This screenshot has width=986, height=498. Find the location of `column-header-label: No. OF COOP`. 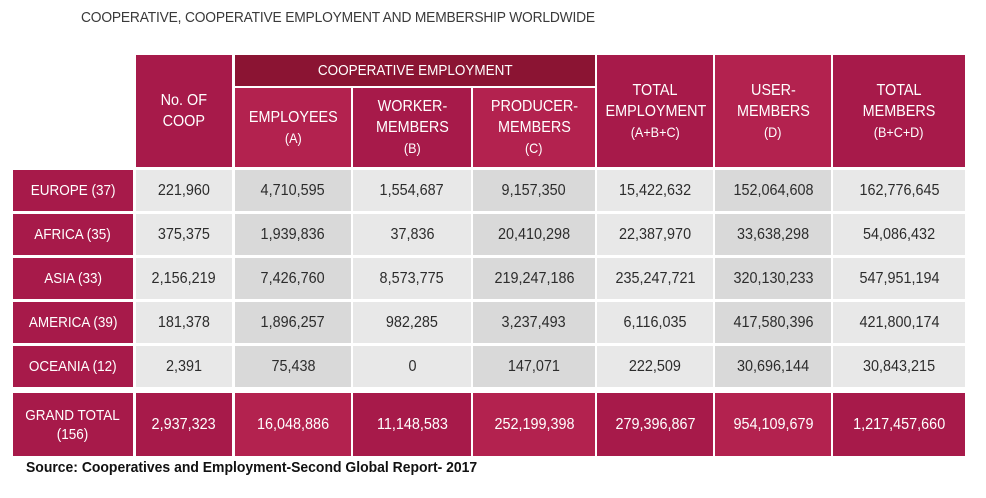

column-header-label: No. OF COOP is located at coordinates (184, 111).